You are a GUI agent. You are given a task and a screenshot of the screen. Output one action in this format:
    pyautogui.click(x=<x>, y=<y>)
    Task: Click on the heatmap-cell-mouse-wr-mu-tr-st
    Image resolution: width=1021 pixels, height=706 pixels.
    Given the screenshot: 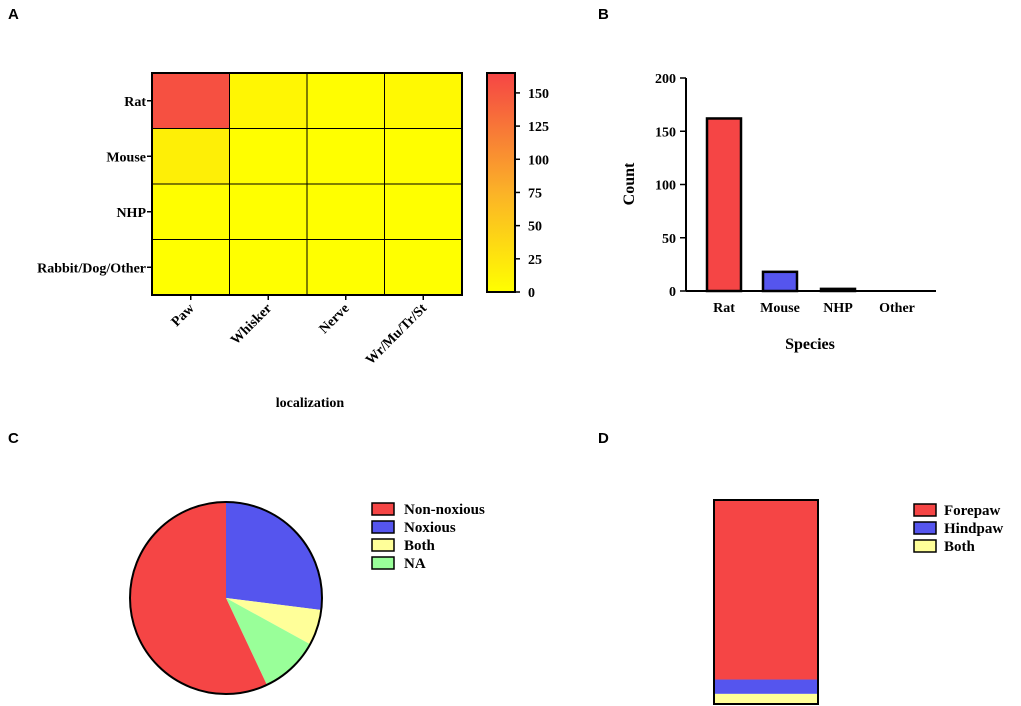 What is the action you would take?
    pyautogui.click(x=423, y=156)
    